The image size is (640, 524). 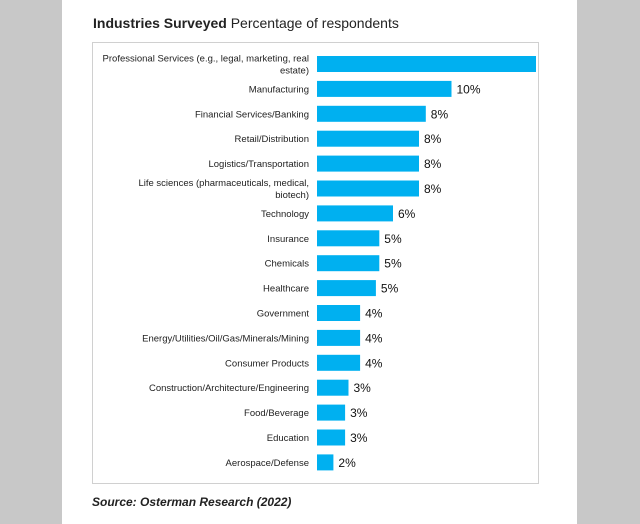 I want to click on chart-title-bold: Industries Surveyed, so click(x=160, y=23).